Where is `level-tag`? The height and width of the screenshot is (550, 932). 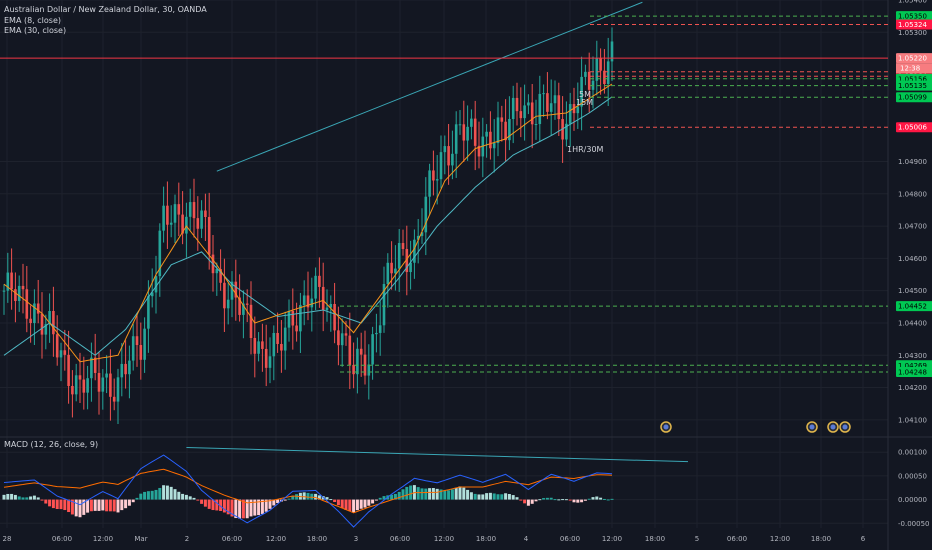
level-tag is located at coordinates (914, 372).